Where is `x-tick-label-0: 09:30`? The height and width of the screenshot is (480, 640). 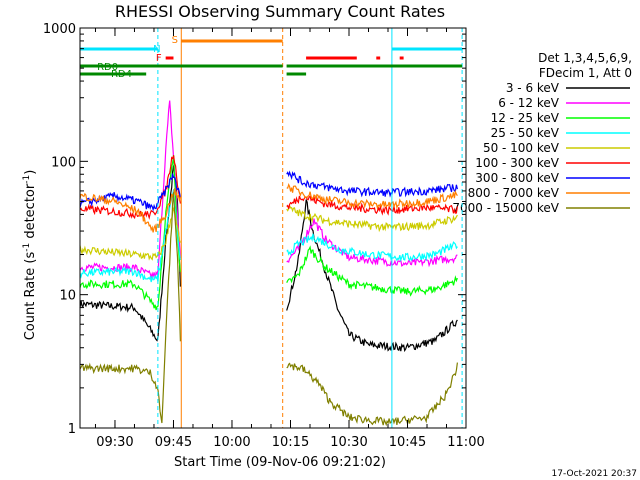
x-tick-label-0: 09:30 is located at coordinates (114, 442).